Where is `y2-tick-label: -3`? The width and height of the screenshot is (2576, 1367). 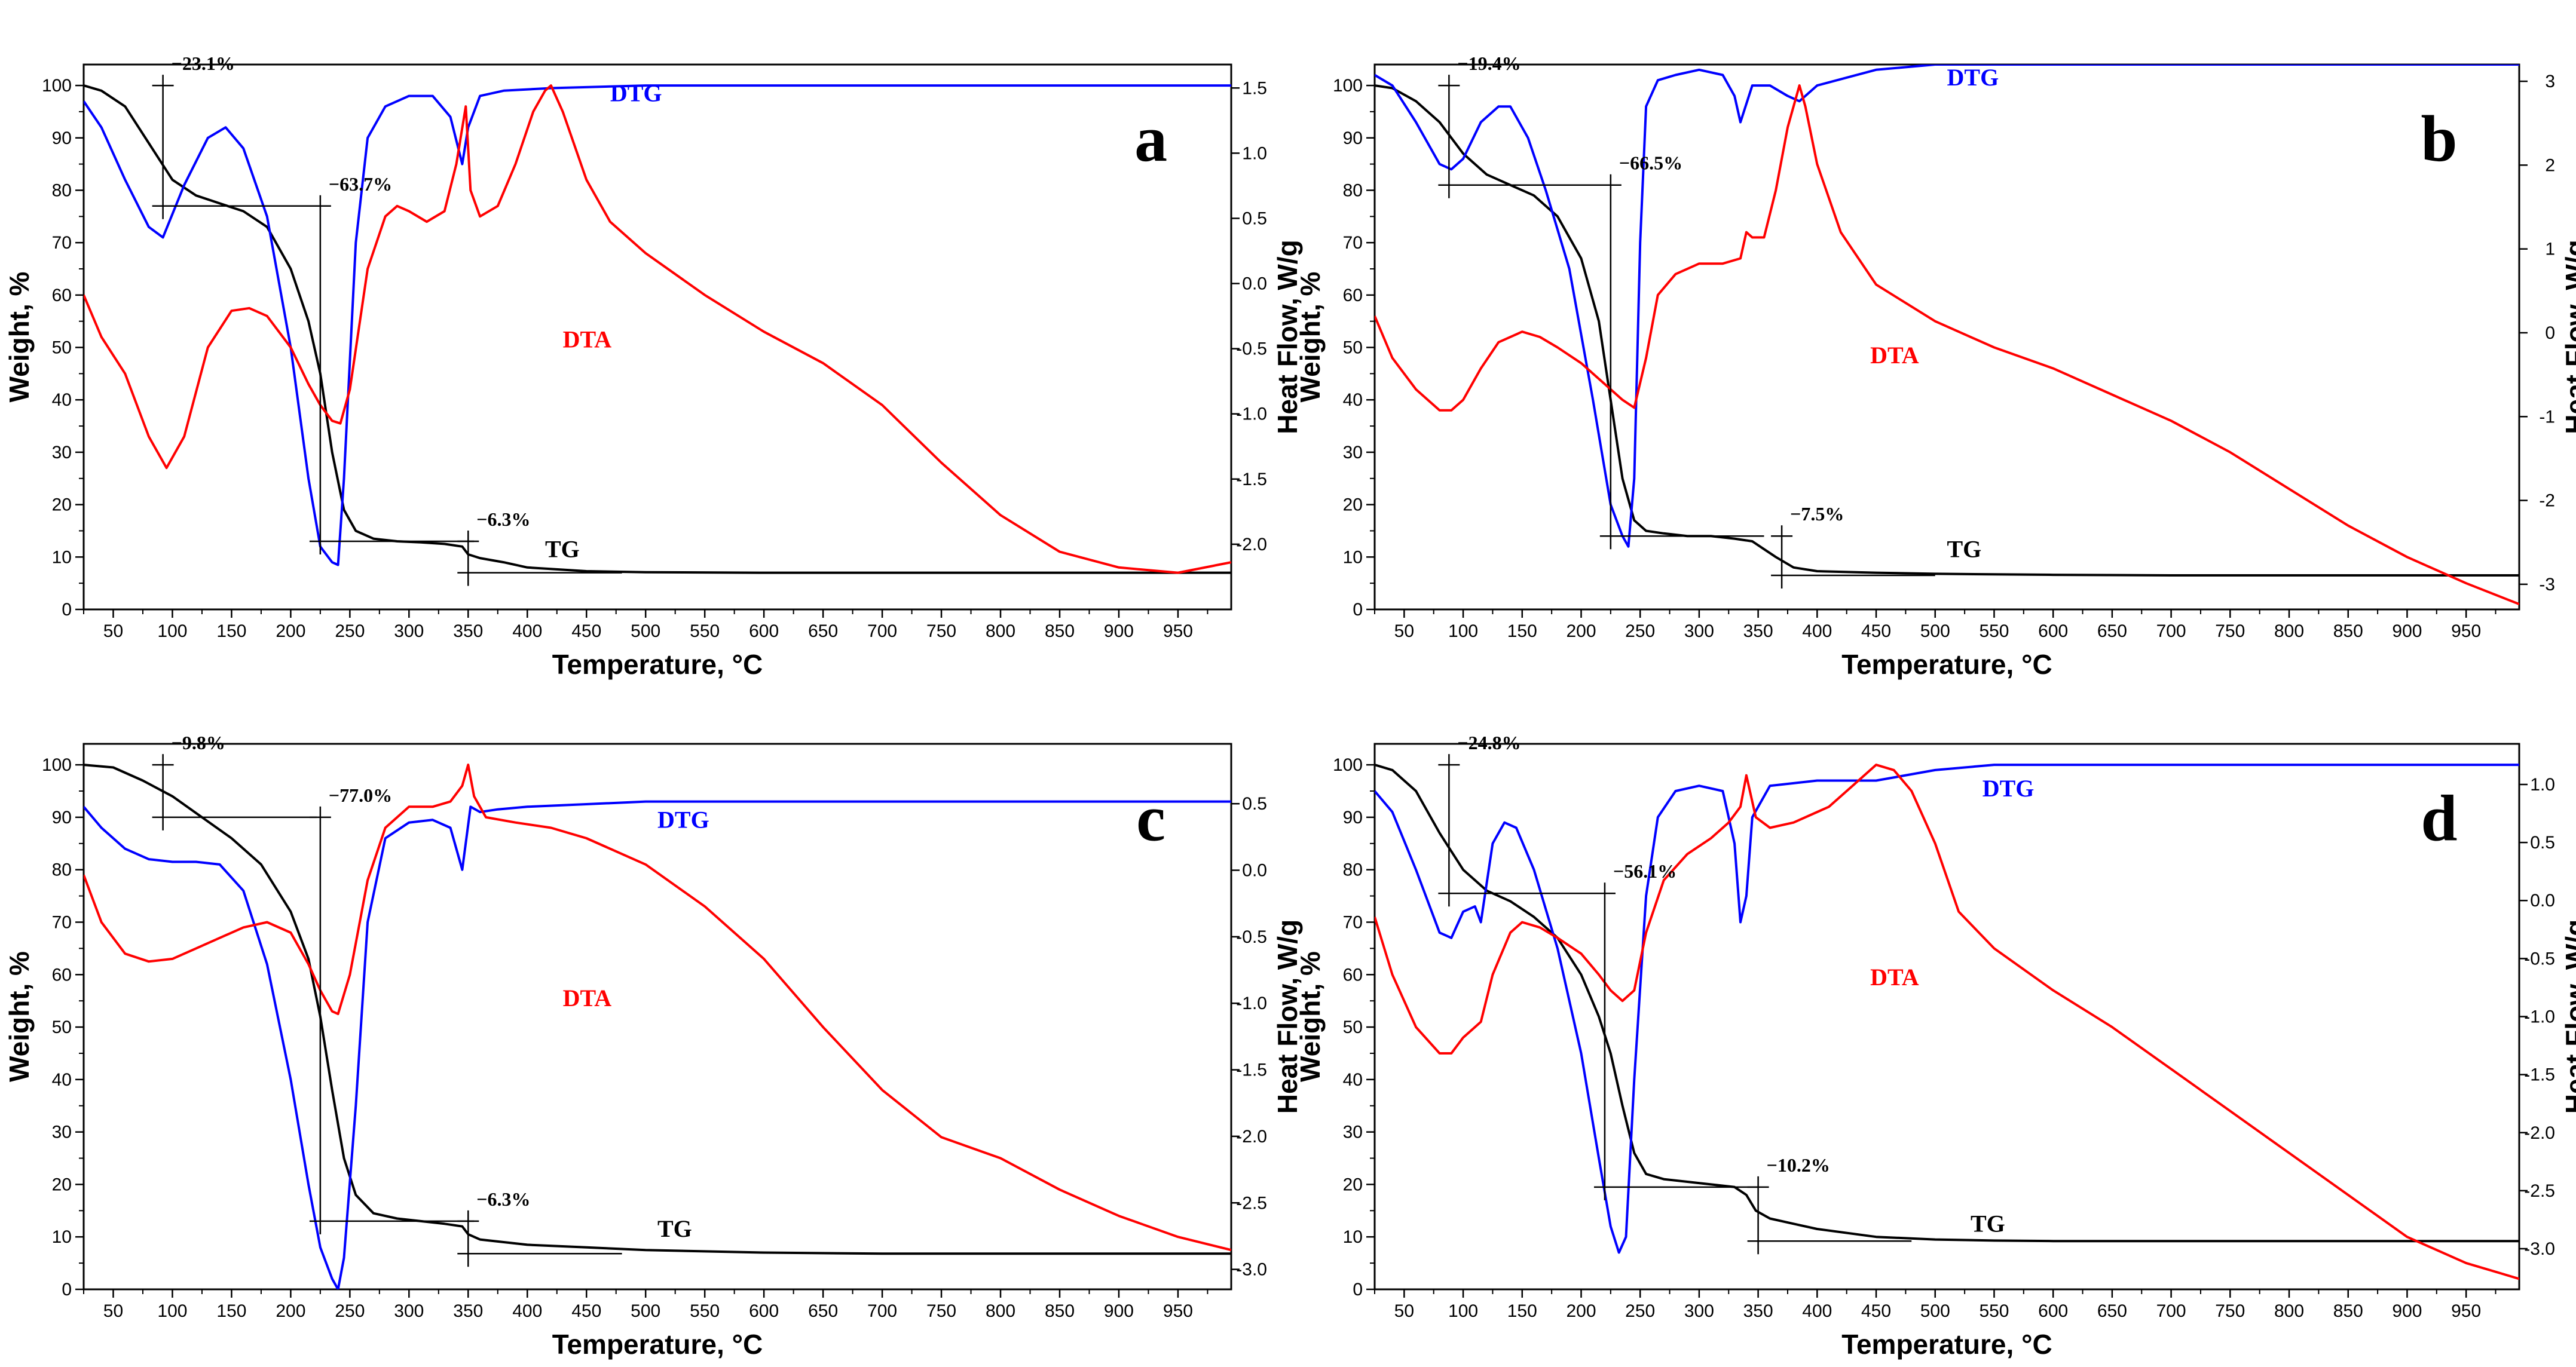 y2-tick-label: -3 is located at coordinates (2547, 584).